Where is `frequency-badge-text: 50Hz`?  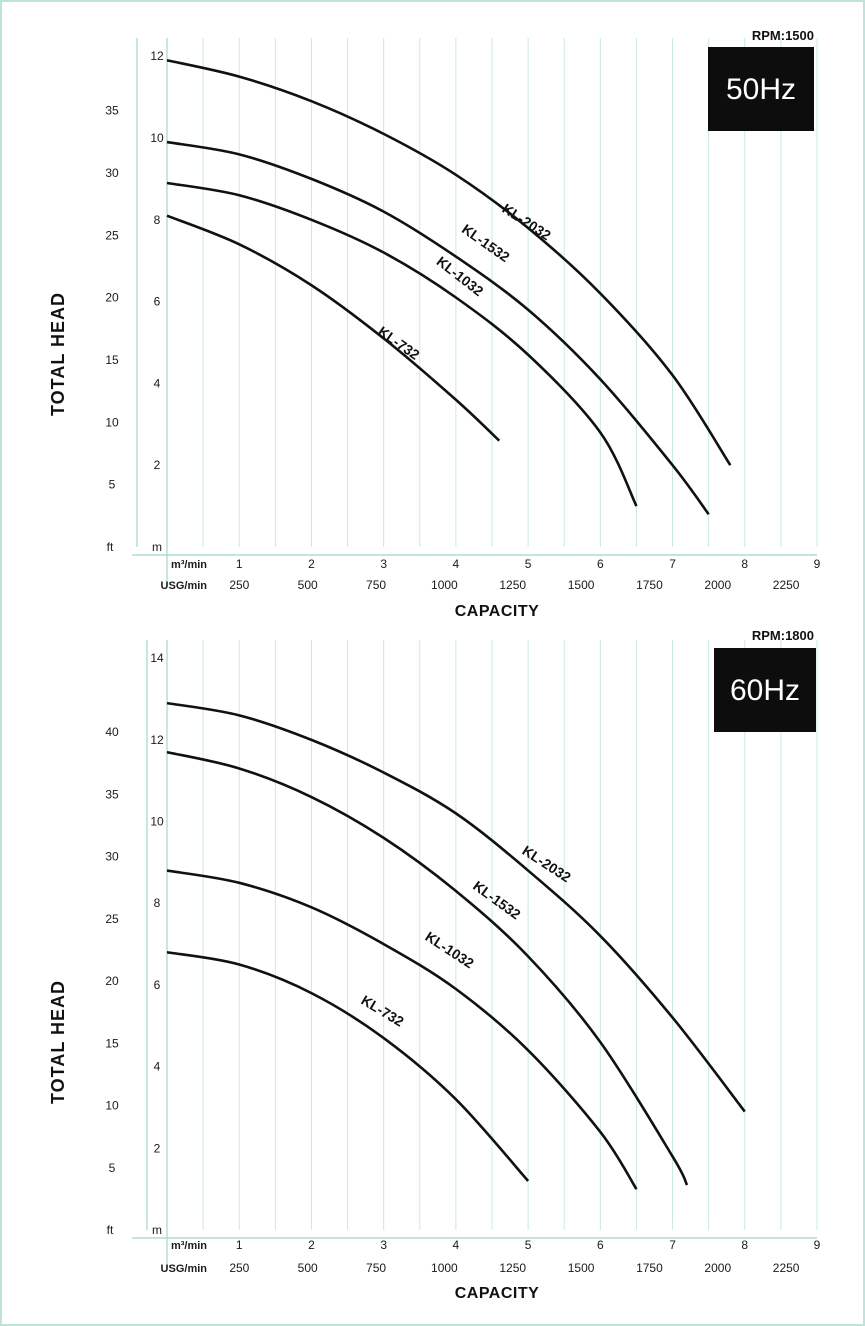 frequency-badge-text: 50Hz is located at coordinates (761, 89).